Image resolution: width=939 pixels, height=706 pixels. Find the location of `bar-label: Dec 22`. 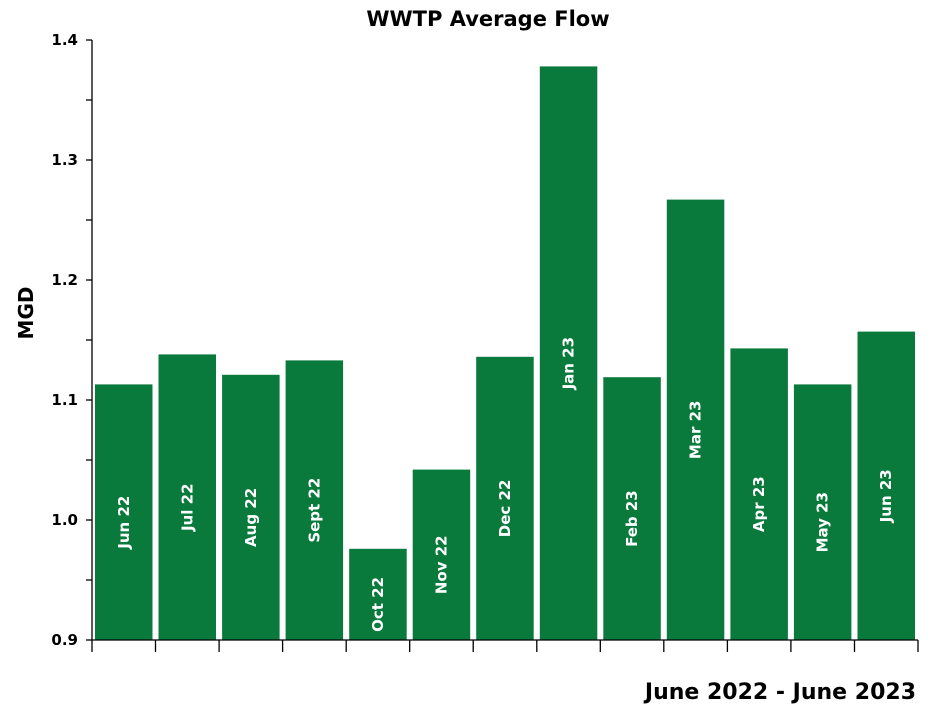

bar-label: Dec 22 is located at coordinates (505, 509).